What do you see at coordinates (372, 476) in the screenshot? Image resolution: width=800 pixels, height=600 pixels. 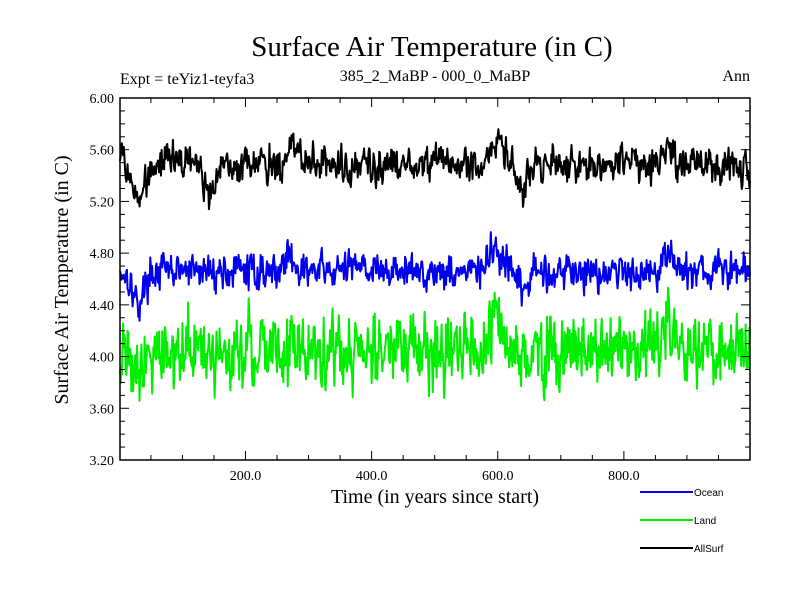 I see `x-tick-label: 400.0` at bounding box center [372, 476].